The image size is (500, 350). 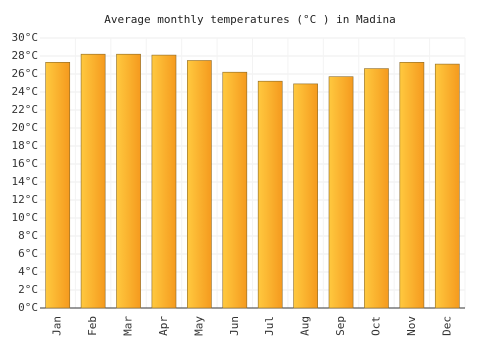 What do you see at coordinates (28, 307) in the screenshot?
I see `y-tick-label: 0°C` at bounding box center [28, 307].